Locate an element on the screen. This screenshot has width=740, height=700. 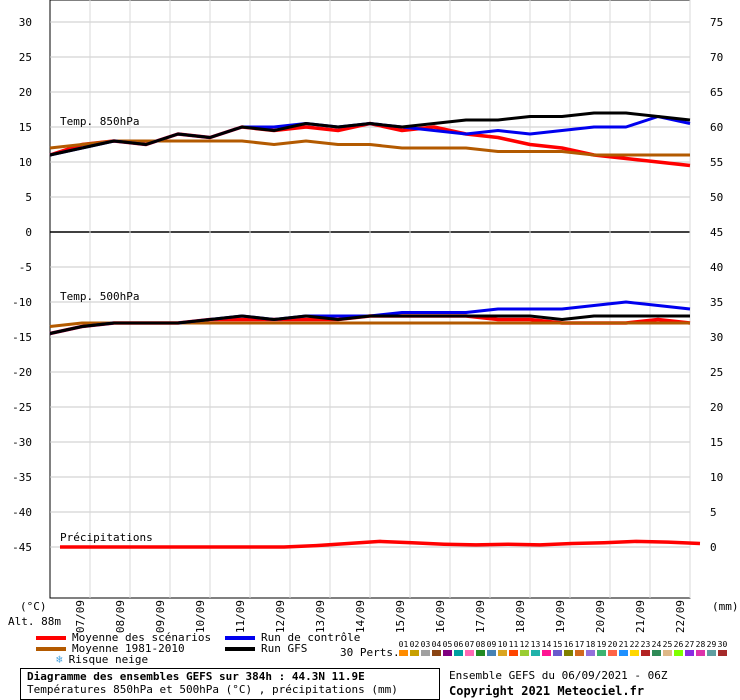
legend-label-mean: Moyenne des scénarios is located at coordinates (142, 637).